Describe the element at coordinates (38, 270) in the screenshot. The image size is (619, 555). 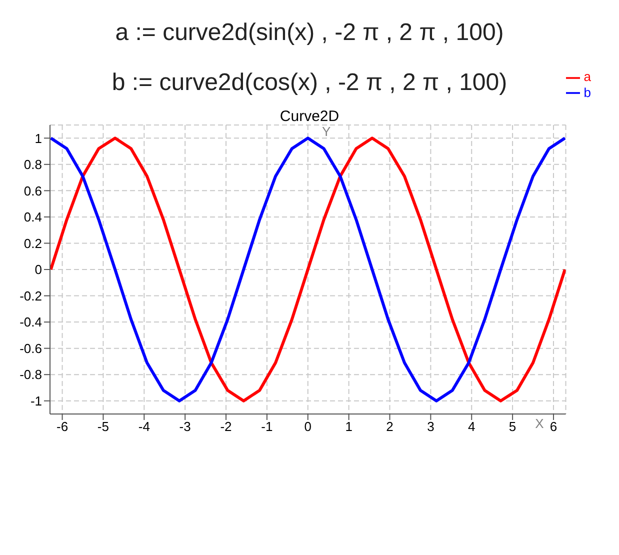
I see `y-tick-label: 0` at that location.